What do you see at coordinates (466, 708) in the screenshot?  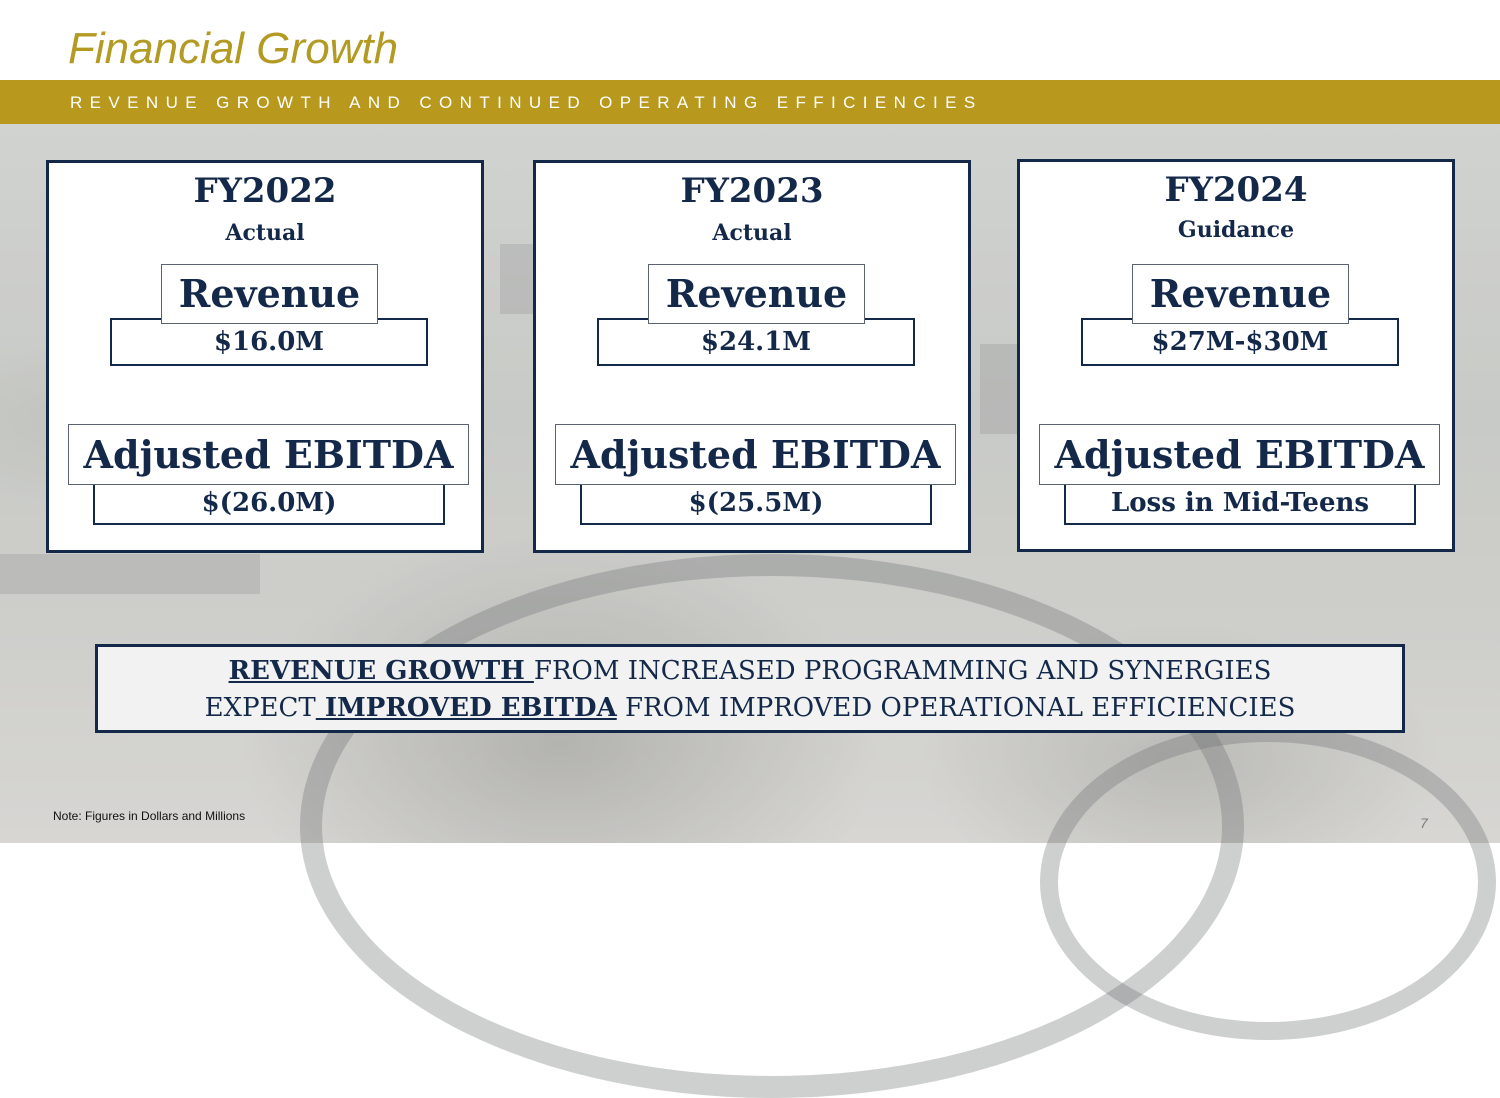 I see `summary-emphasis-improved-ebitda: IMPROVED EBITDA` at bounding box center [466, 708].